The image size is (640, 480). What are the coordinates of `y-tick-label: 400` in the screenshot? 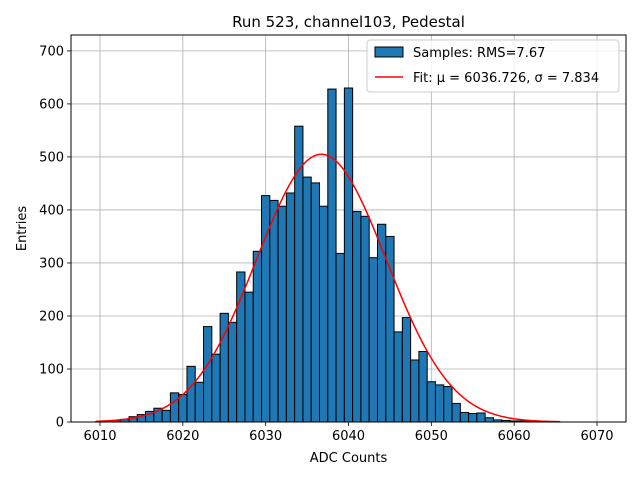 It's located at (51, 210).